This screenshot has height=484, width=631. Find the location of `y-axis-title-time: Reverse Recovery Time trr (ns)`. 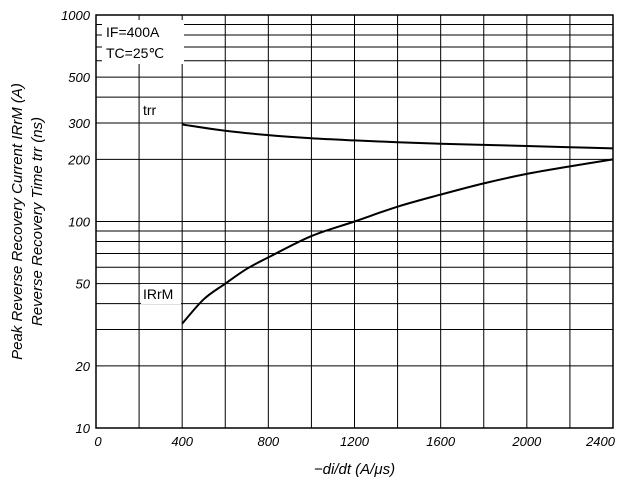

y-axis-title-time: Reverse Recovery Time trr (ns) is located at coordinates (37, 221).